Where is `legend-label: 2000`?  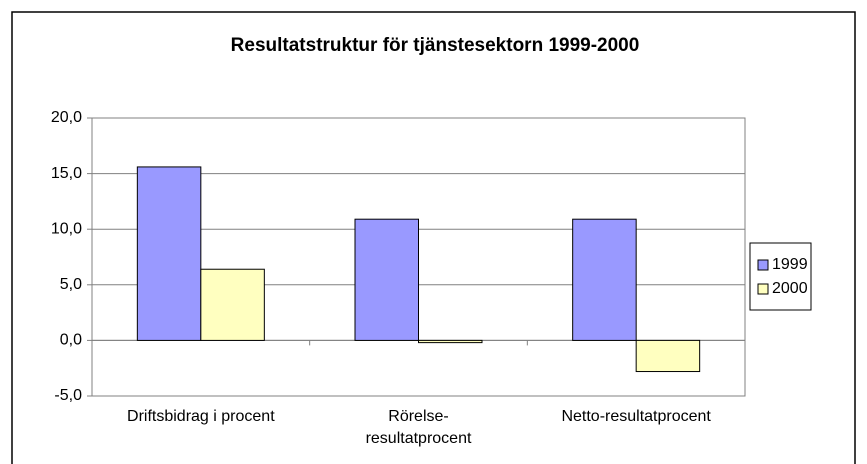
legend-label: 2000 is located at coordinates (790, 288).